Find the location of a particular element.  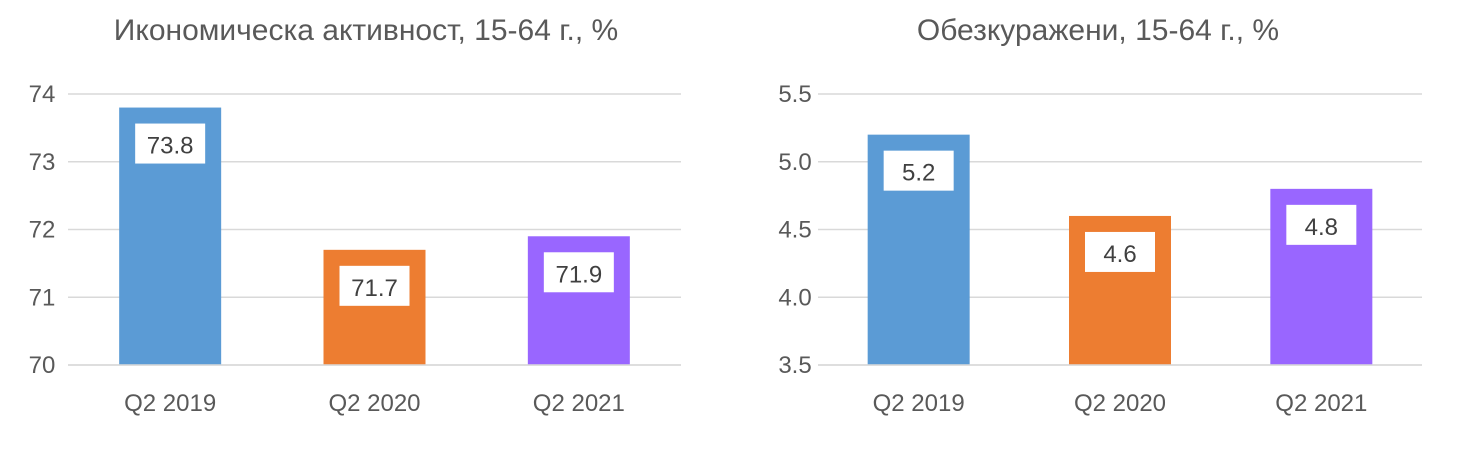

chart-title: Икономическа активност, 15-64 г., % is located at coordinates (366, 30).